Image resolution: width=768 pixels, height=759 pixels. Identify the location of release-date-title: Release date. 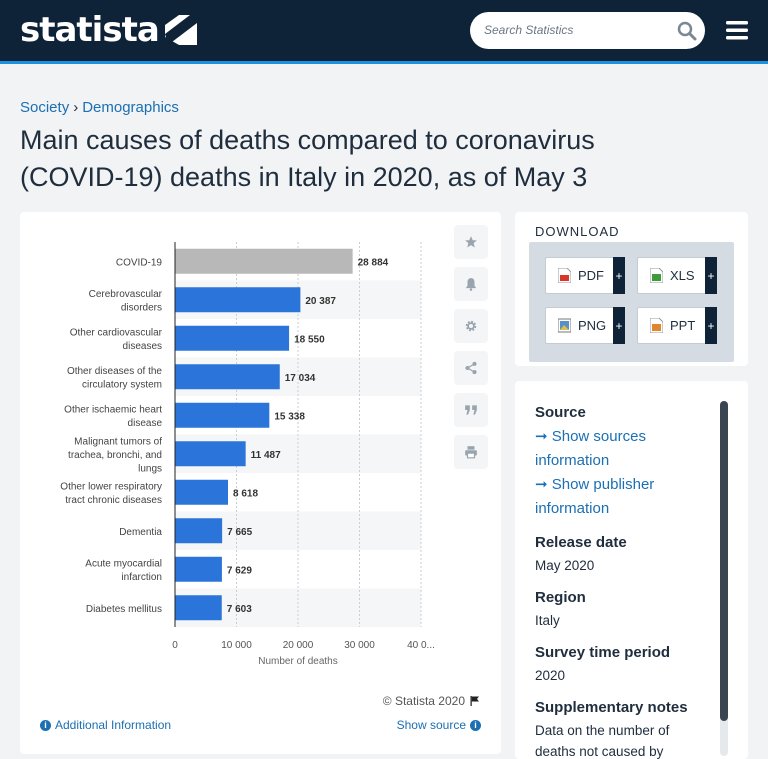
(581, 542).